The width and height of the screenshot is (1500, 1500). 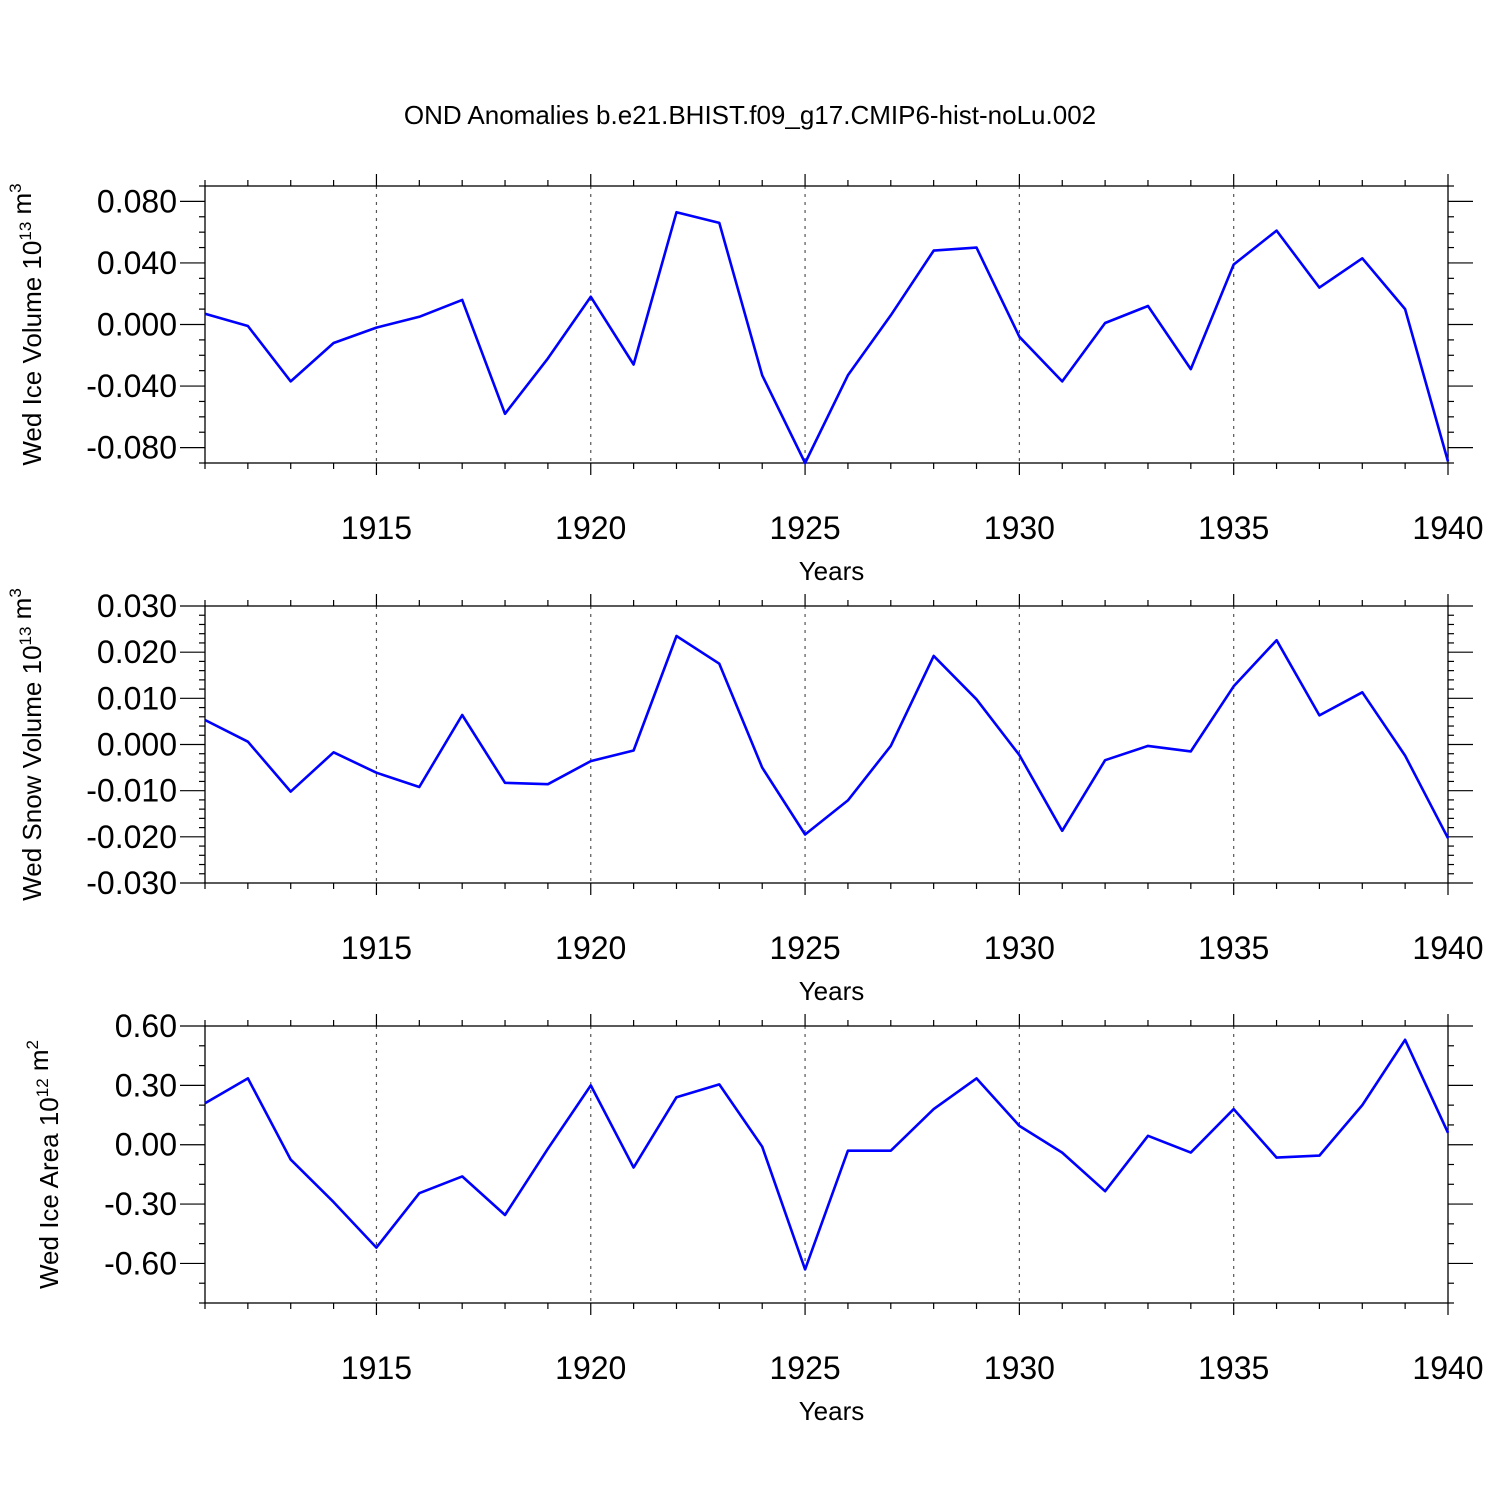 What do you see at coordinates (146, 1026) in the screenshot?
I see `y-tick-label: 0.60` at bounding box center [146, 1026].